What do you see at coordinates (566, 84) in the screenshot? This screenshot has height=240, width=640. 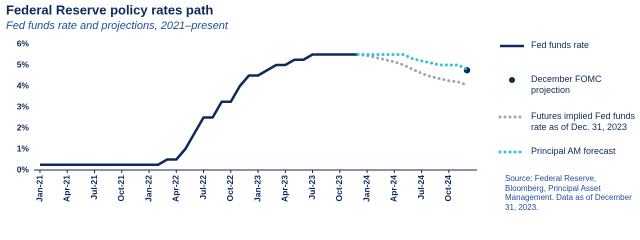 I see `legend-label: December FOMC projection` at bounding box center [566, 84].